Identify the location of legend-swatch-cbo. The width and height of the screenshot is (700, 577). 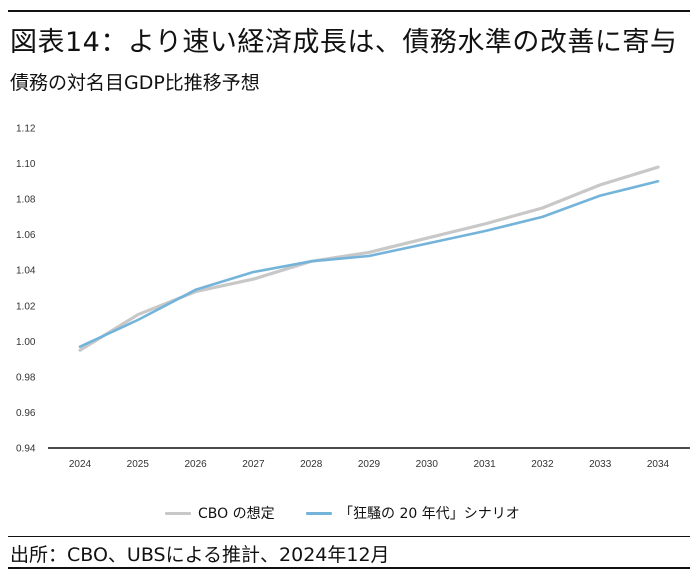
(178, 513).